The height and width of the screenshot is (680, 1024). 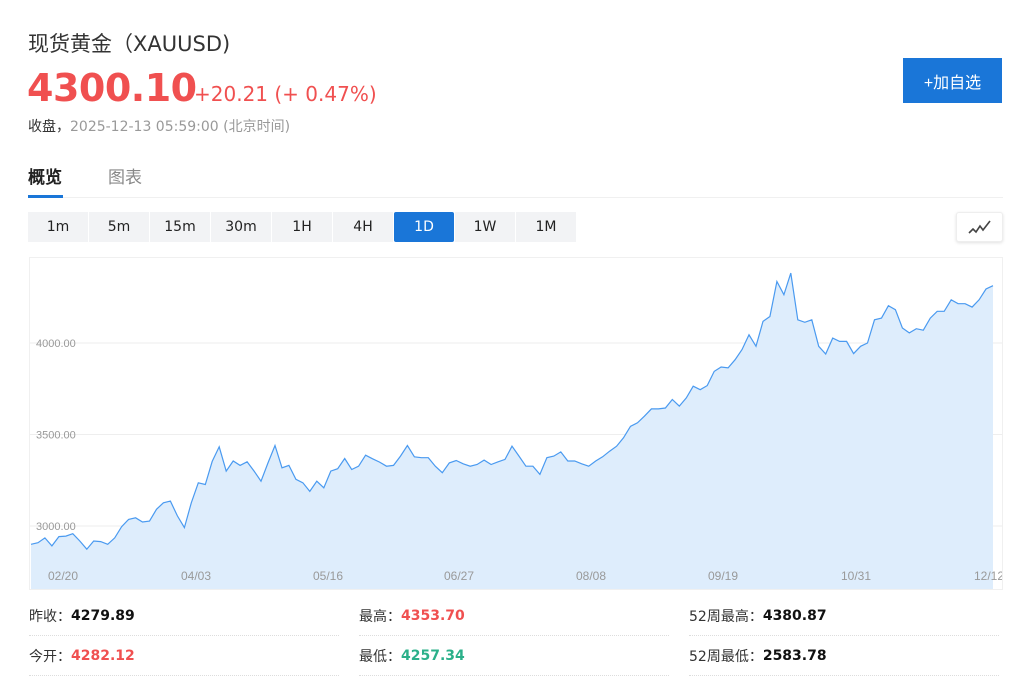 What do you see at coordinates (184, 616) in the screenshot?
I see `stat-prev-close: 昨收： 4279.89` at bounding box center [184, 616].